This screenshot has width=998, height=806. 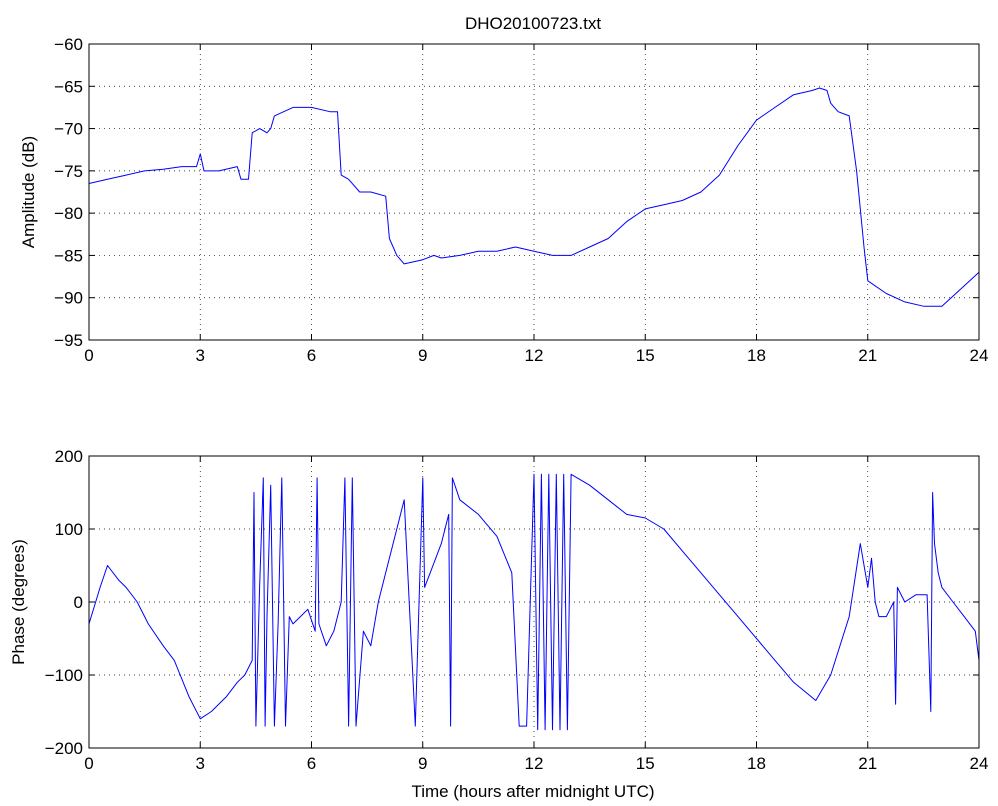 What do you see at coordinates (200, 763) in the screenshot?
I see `phase-x-tick-label: 3` at bounding box center [200, 763].